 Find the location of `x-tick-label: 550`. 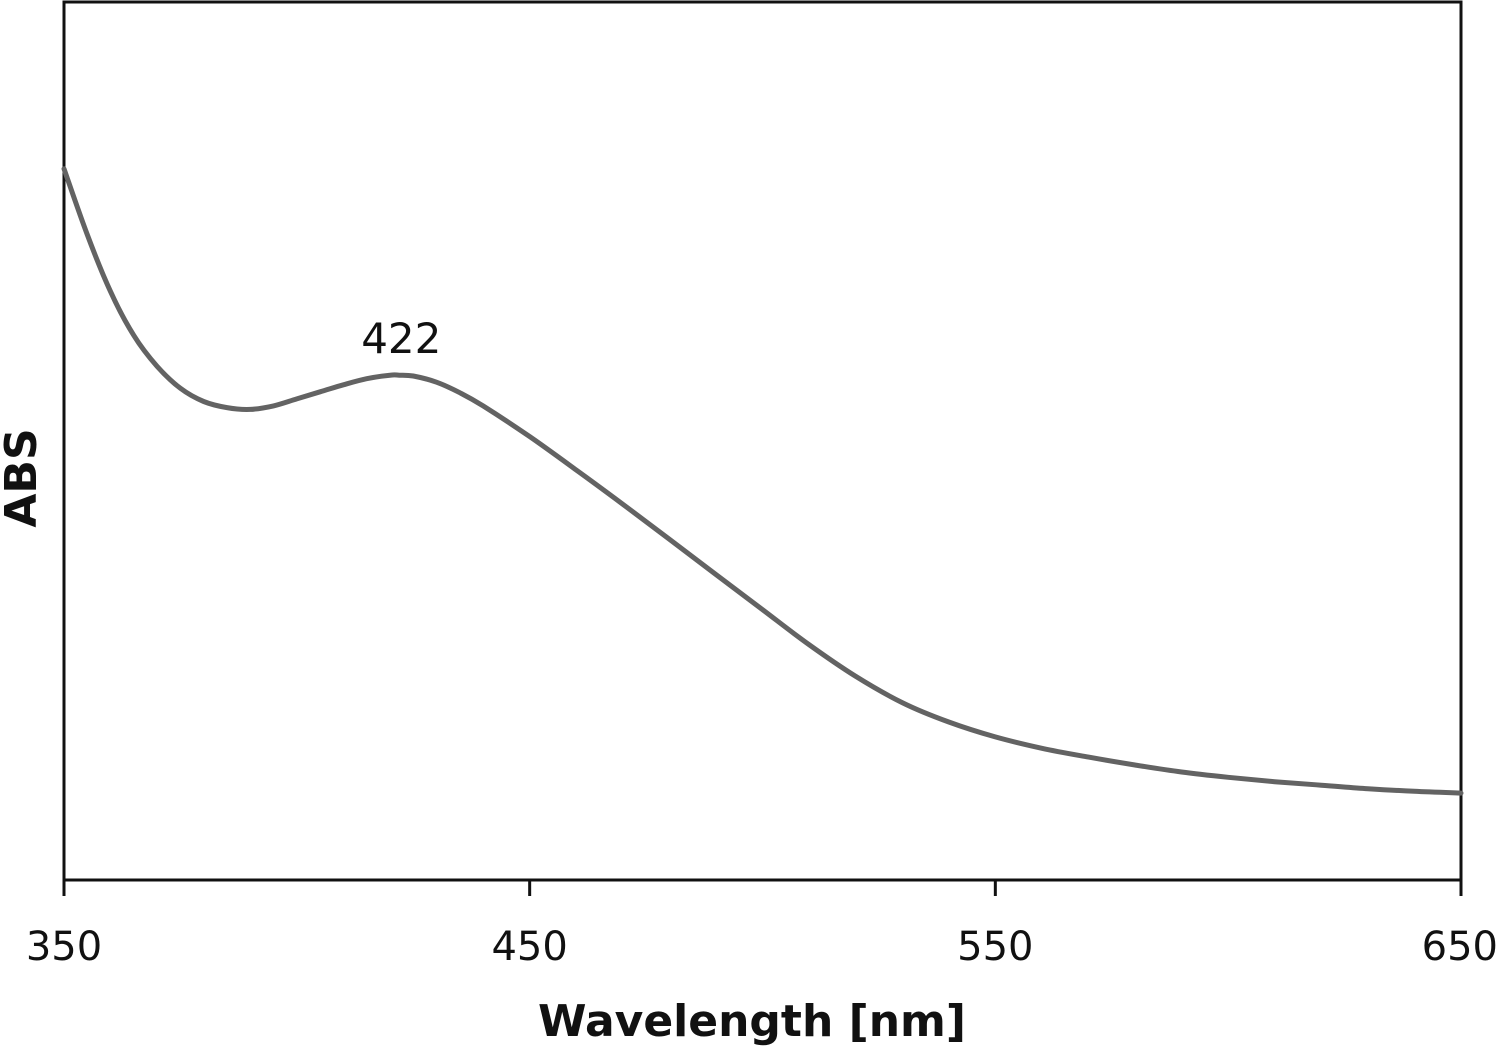

x-tick-label: 550 is located at coordinates (995, 947).